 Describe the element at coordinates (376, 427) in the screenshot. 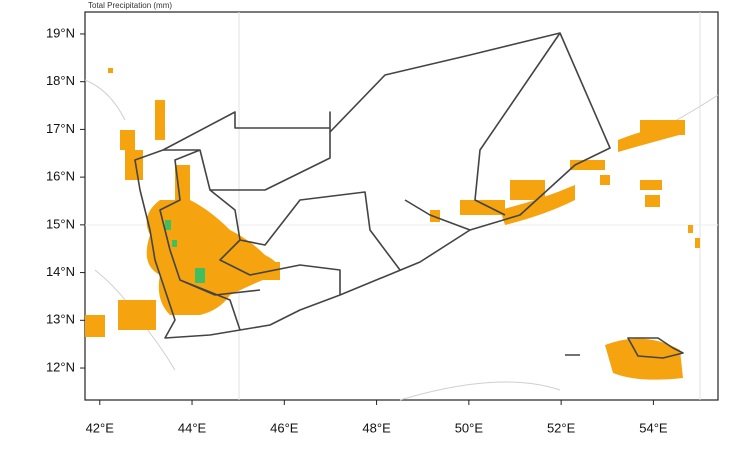

I see `x-tick-label: 48°E` at that location.